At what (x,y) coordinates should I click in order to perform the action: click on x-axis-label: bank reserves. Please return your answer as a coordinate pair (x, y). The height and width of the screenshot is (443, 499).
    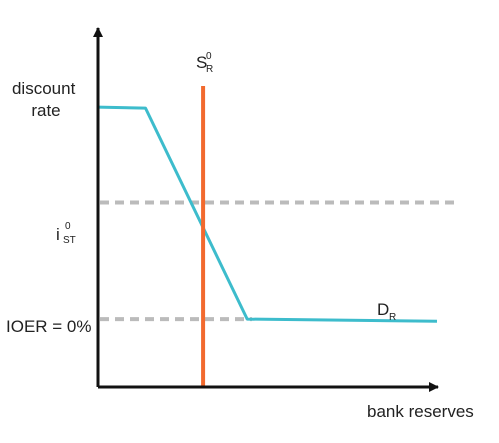
    Looking at the image, I should click on (420, 411).